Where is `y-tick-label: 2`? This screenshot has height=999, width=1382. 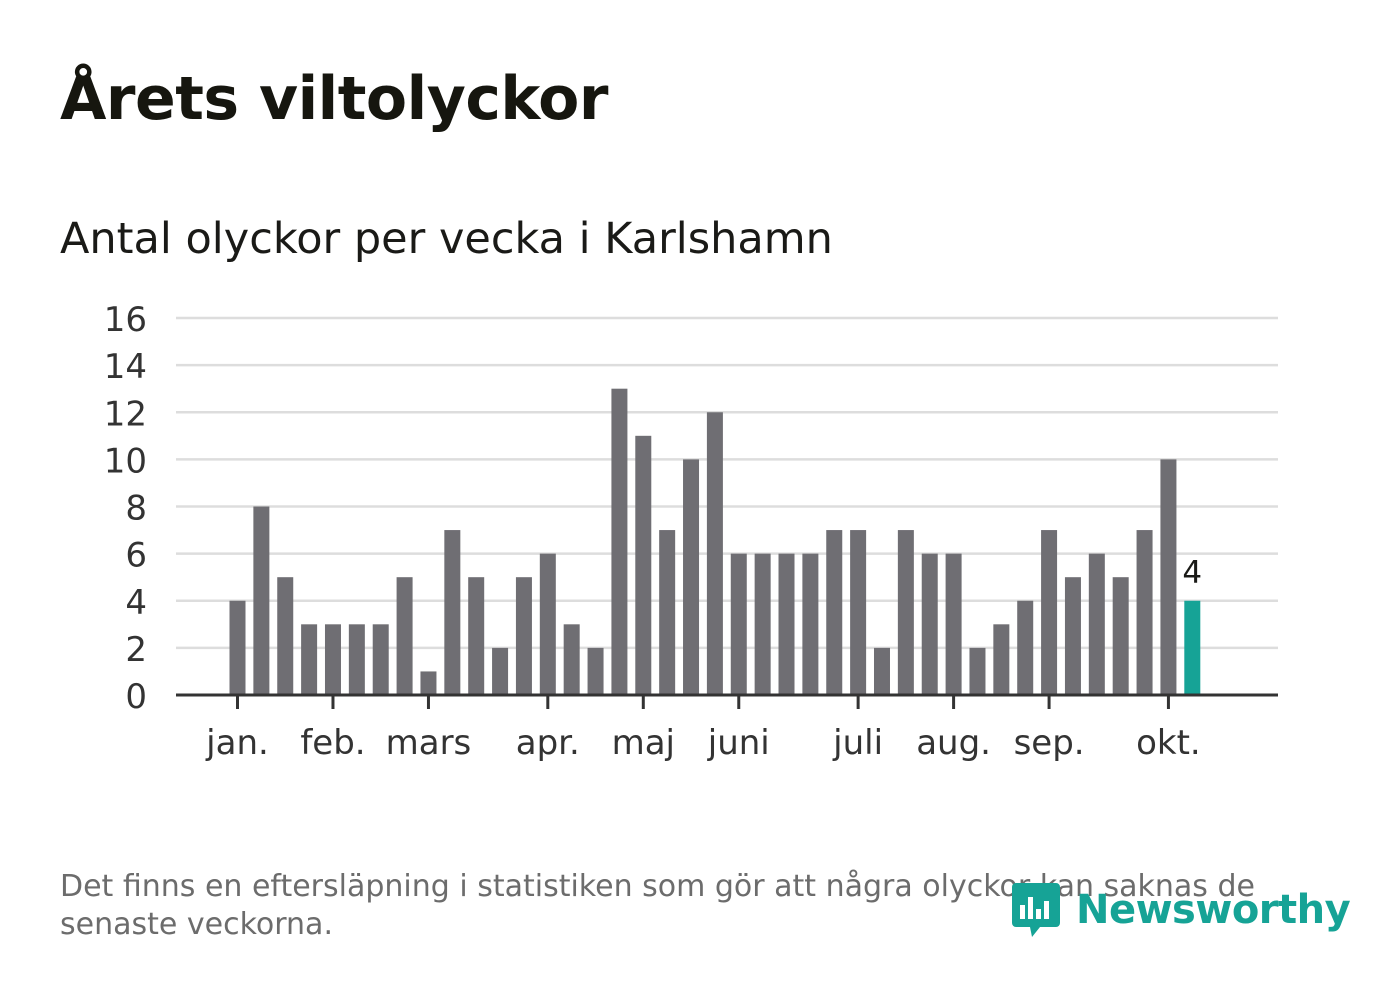 y-tick-label: 2 is located at coordinates (136, 650).